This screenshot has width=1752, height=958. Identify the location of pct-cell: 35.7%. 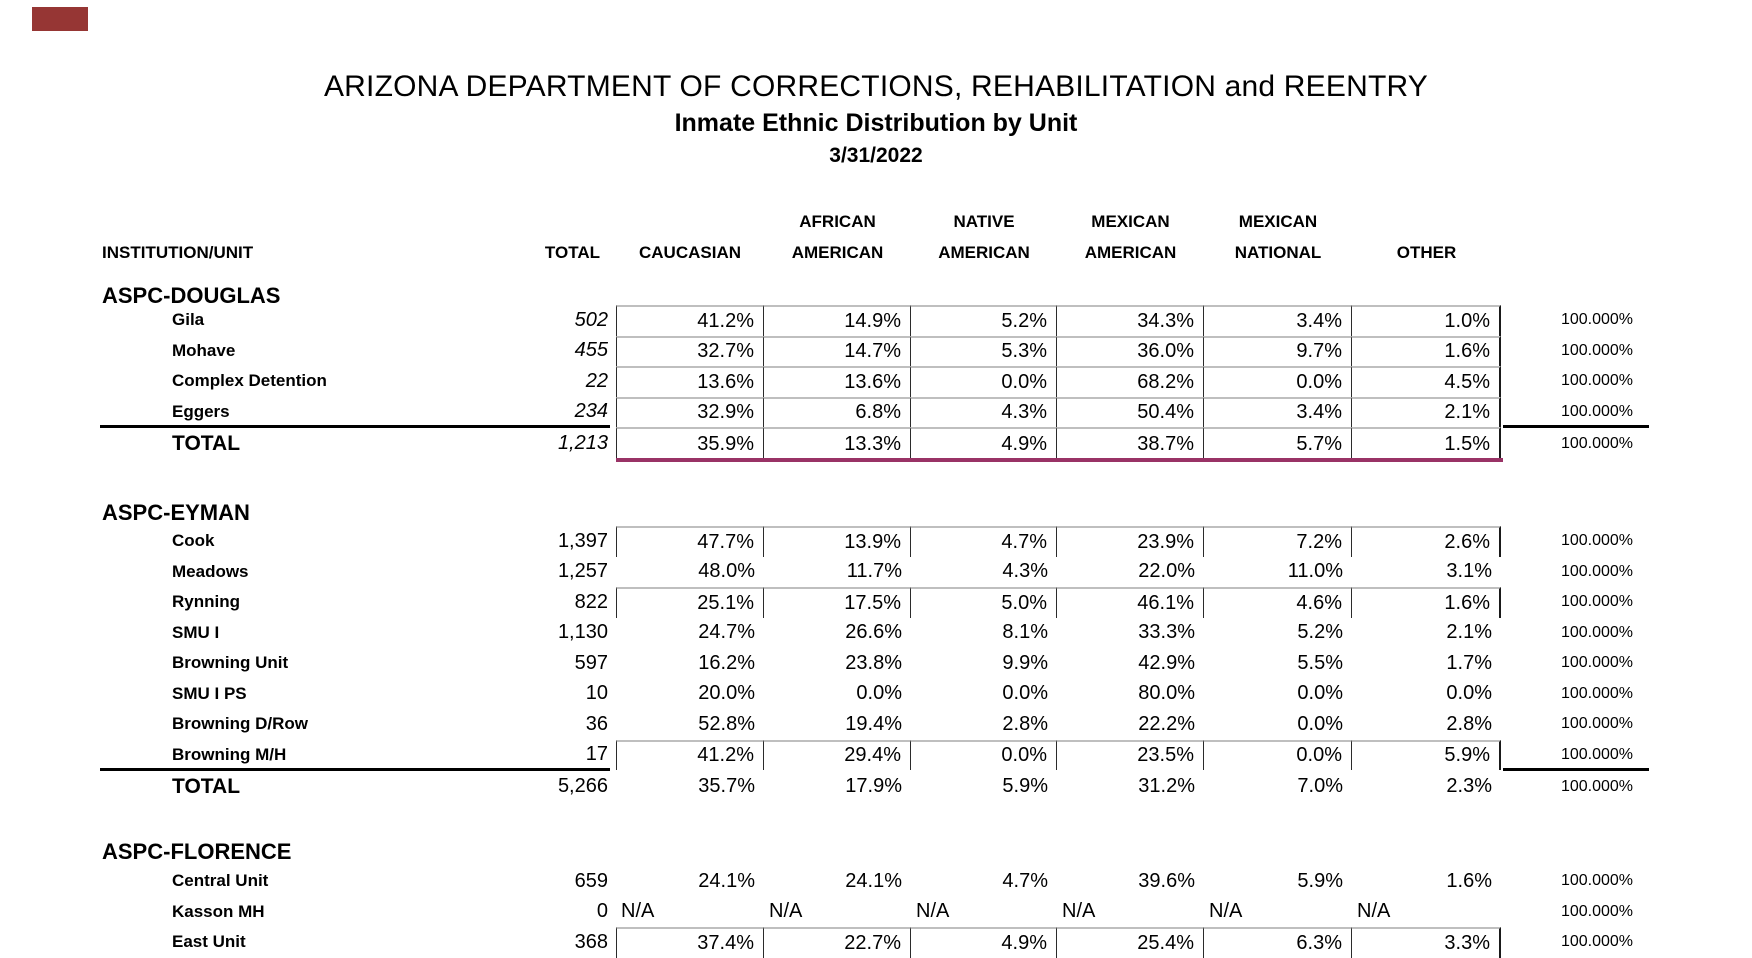
(726, 786).